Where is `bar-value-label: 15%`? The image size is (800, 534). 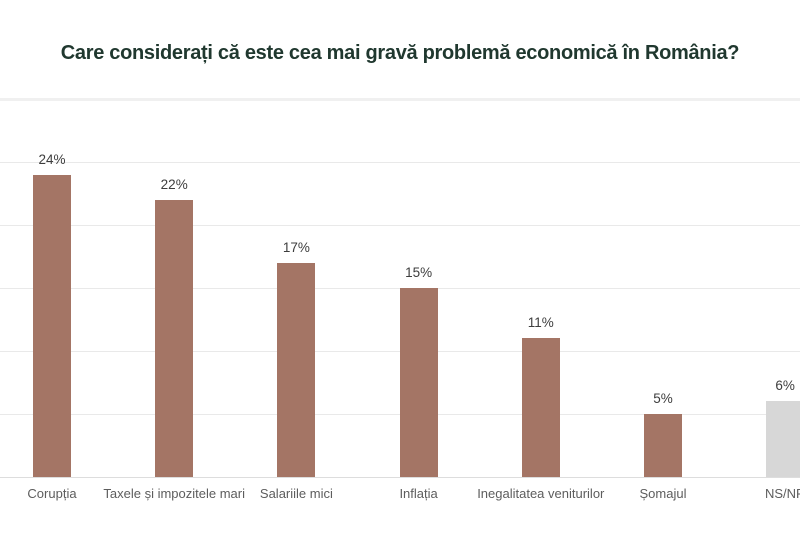
bar-value-label: 15% is located at coordinates (419, 272).